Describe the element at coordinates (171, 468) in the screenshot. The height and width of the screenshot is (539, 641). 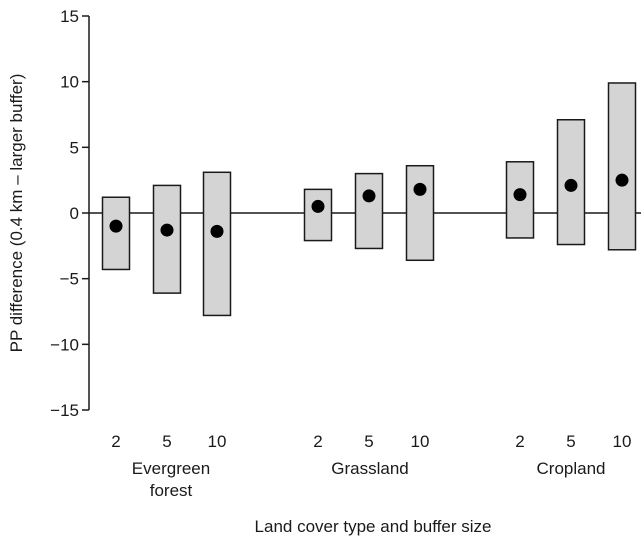
I see `group-label: Evergreen` at that location.